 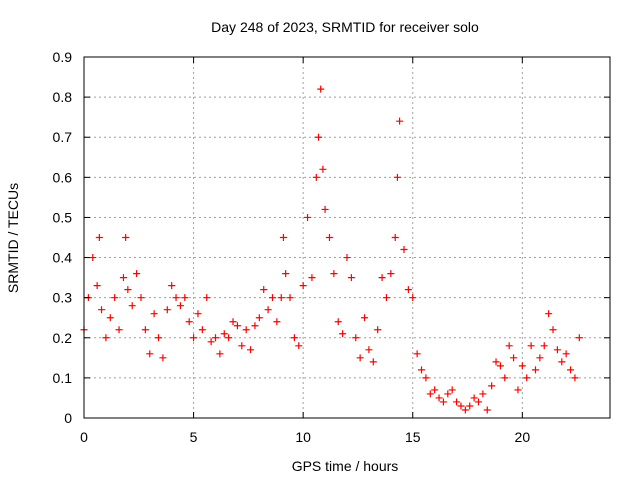 I want to click on y-tick-label: 0.4, so click(x=63, y=258).